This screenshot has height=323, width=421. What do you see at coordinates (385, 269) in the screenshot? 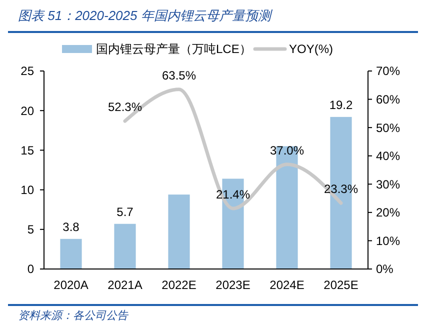
I see `y2-tick-label: 0%` at bounding box center [385, 269].